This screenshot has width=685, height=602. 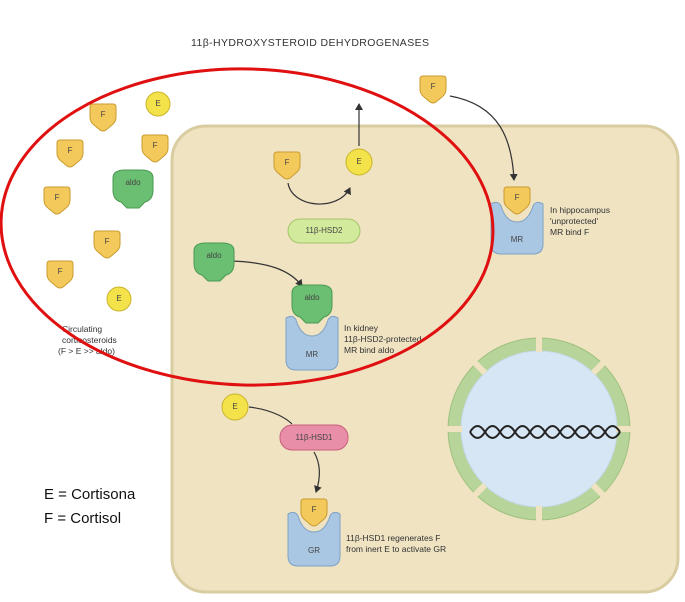 What do you see at coordinates (396, 549) in the screenshot?
I see `svg-text: from inert E to activate GR` at bounding box center [396, 549].